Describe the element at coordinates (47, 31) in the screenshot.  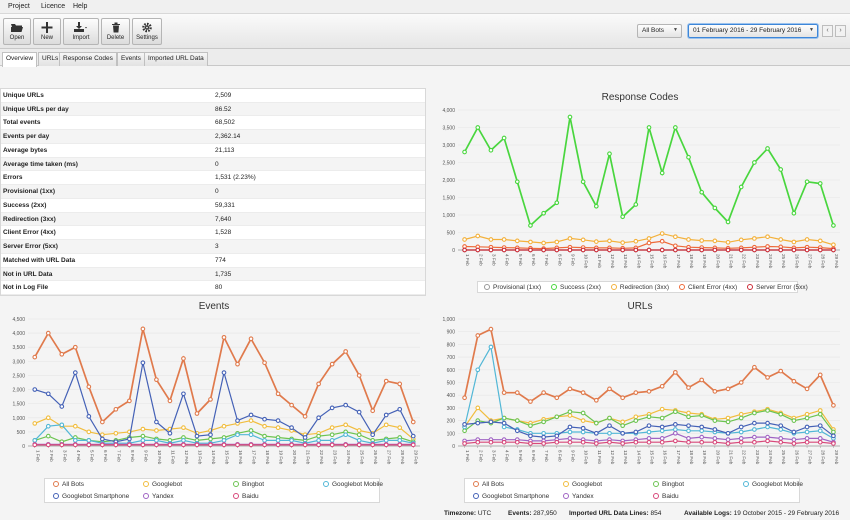
I see `new-button: New` at that location.